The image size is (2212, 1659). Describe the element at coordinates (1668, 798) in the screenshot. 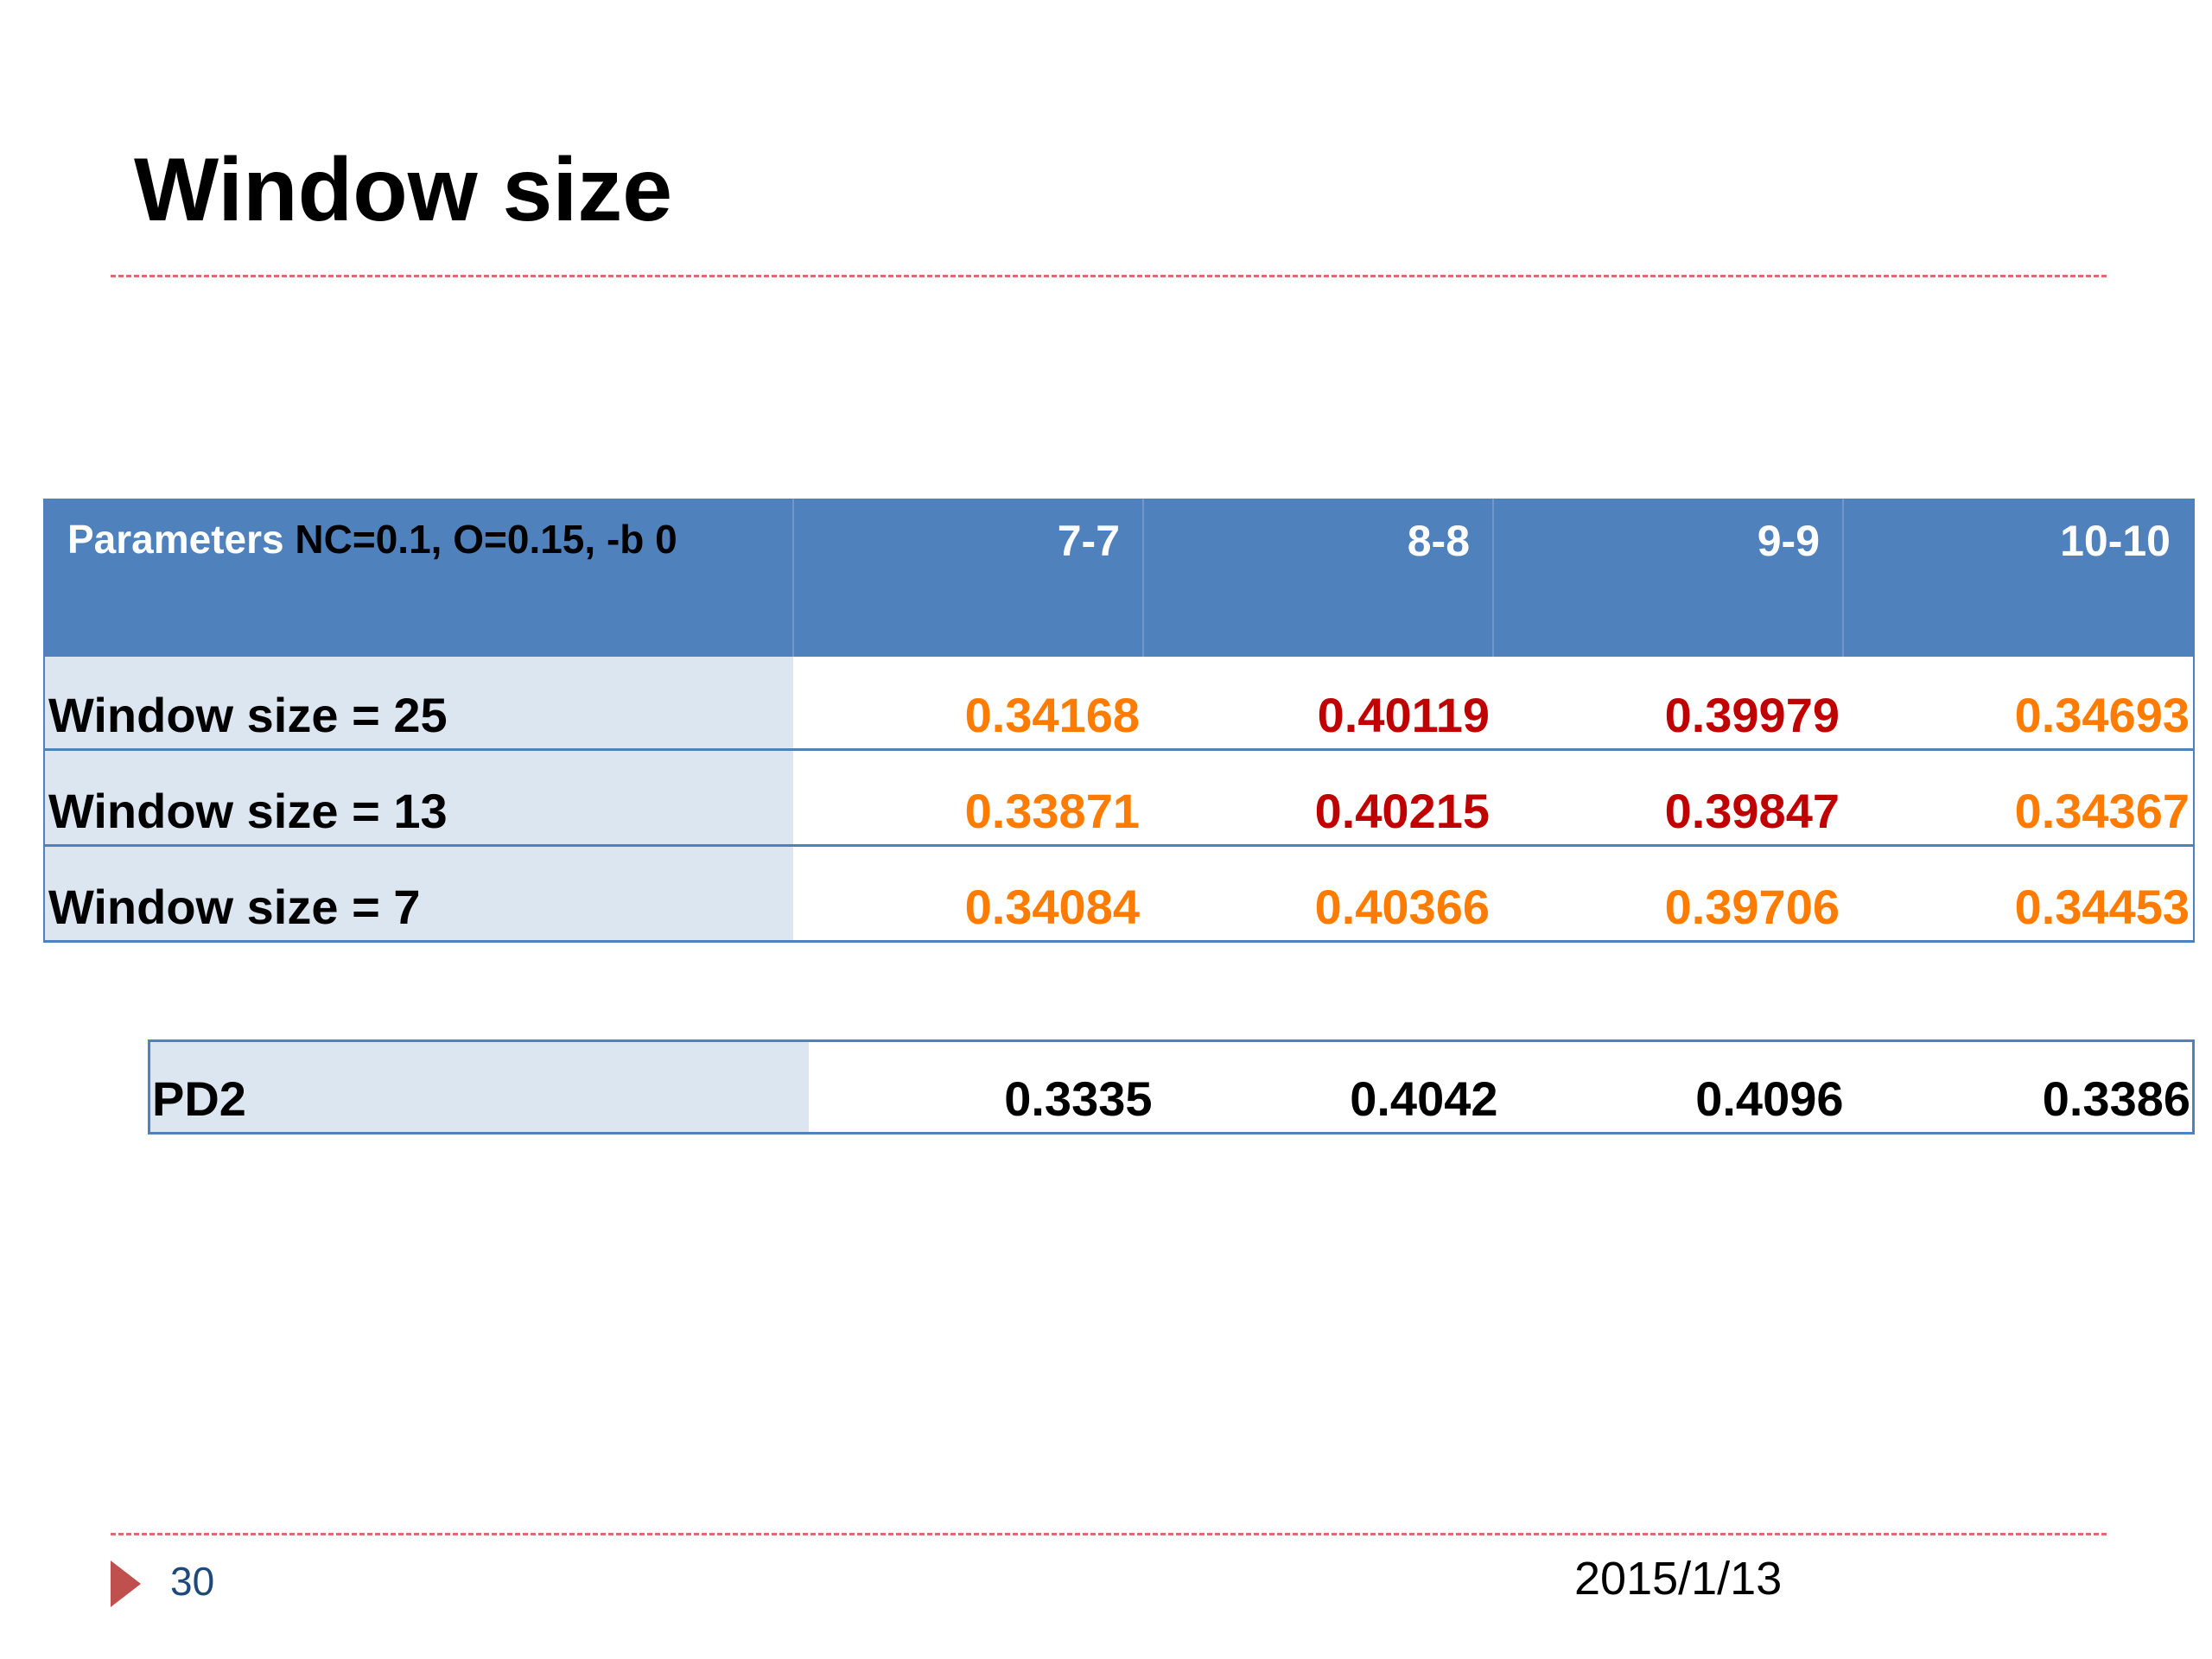

I see `table-cell: 0.39847` at that location.